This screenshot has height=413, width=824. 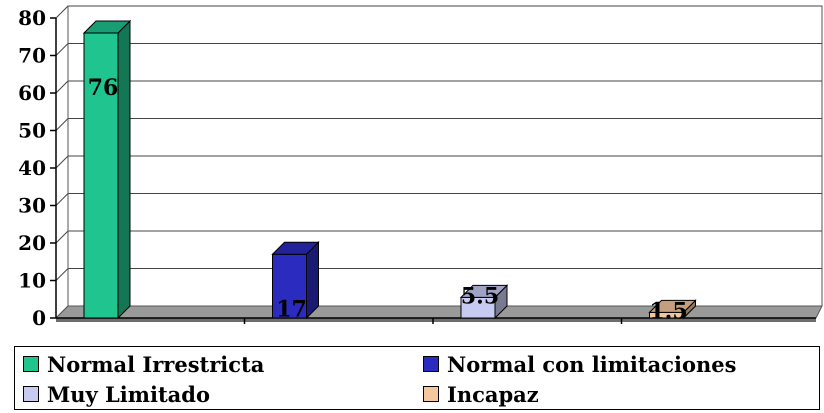 I want to click on chart-floor, so click(x=438, y=313).